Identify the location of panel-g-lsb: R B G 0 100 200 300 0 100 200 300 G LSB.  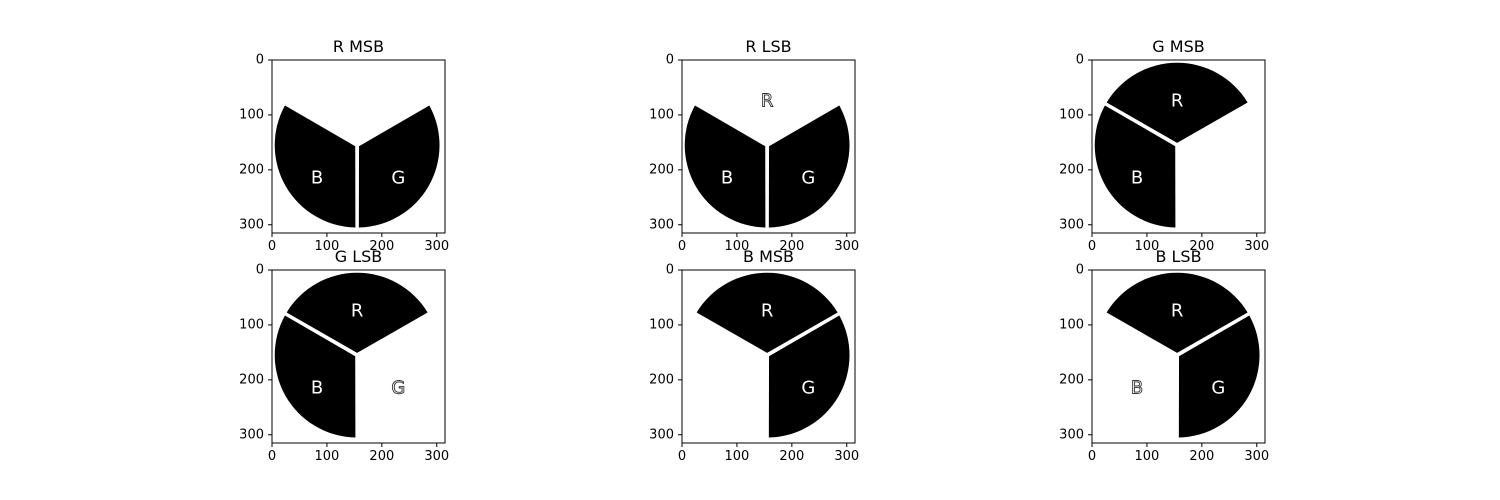
(344, 355).